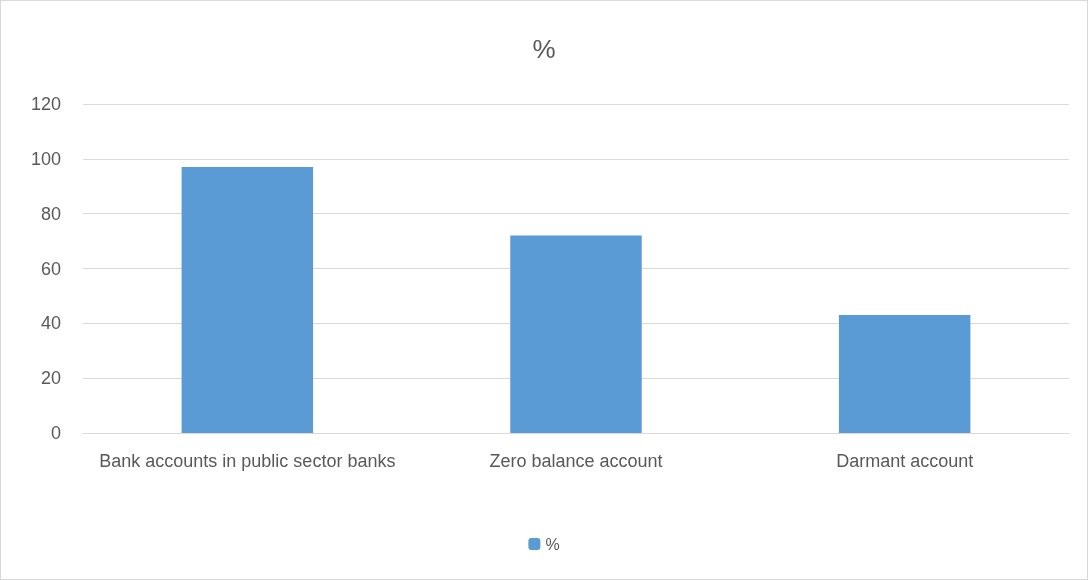  What do you see at coordinates (50, 213) in the screenshot?
I see `y-tick-label: 80` at bounding box center [50, 213].